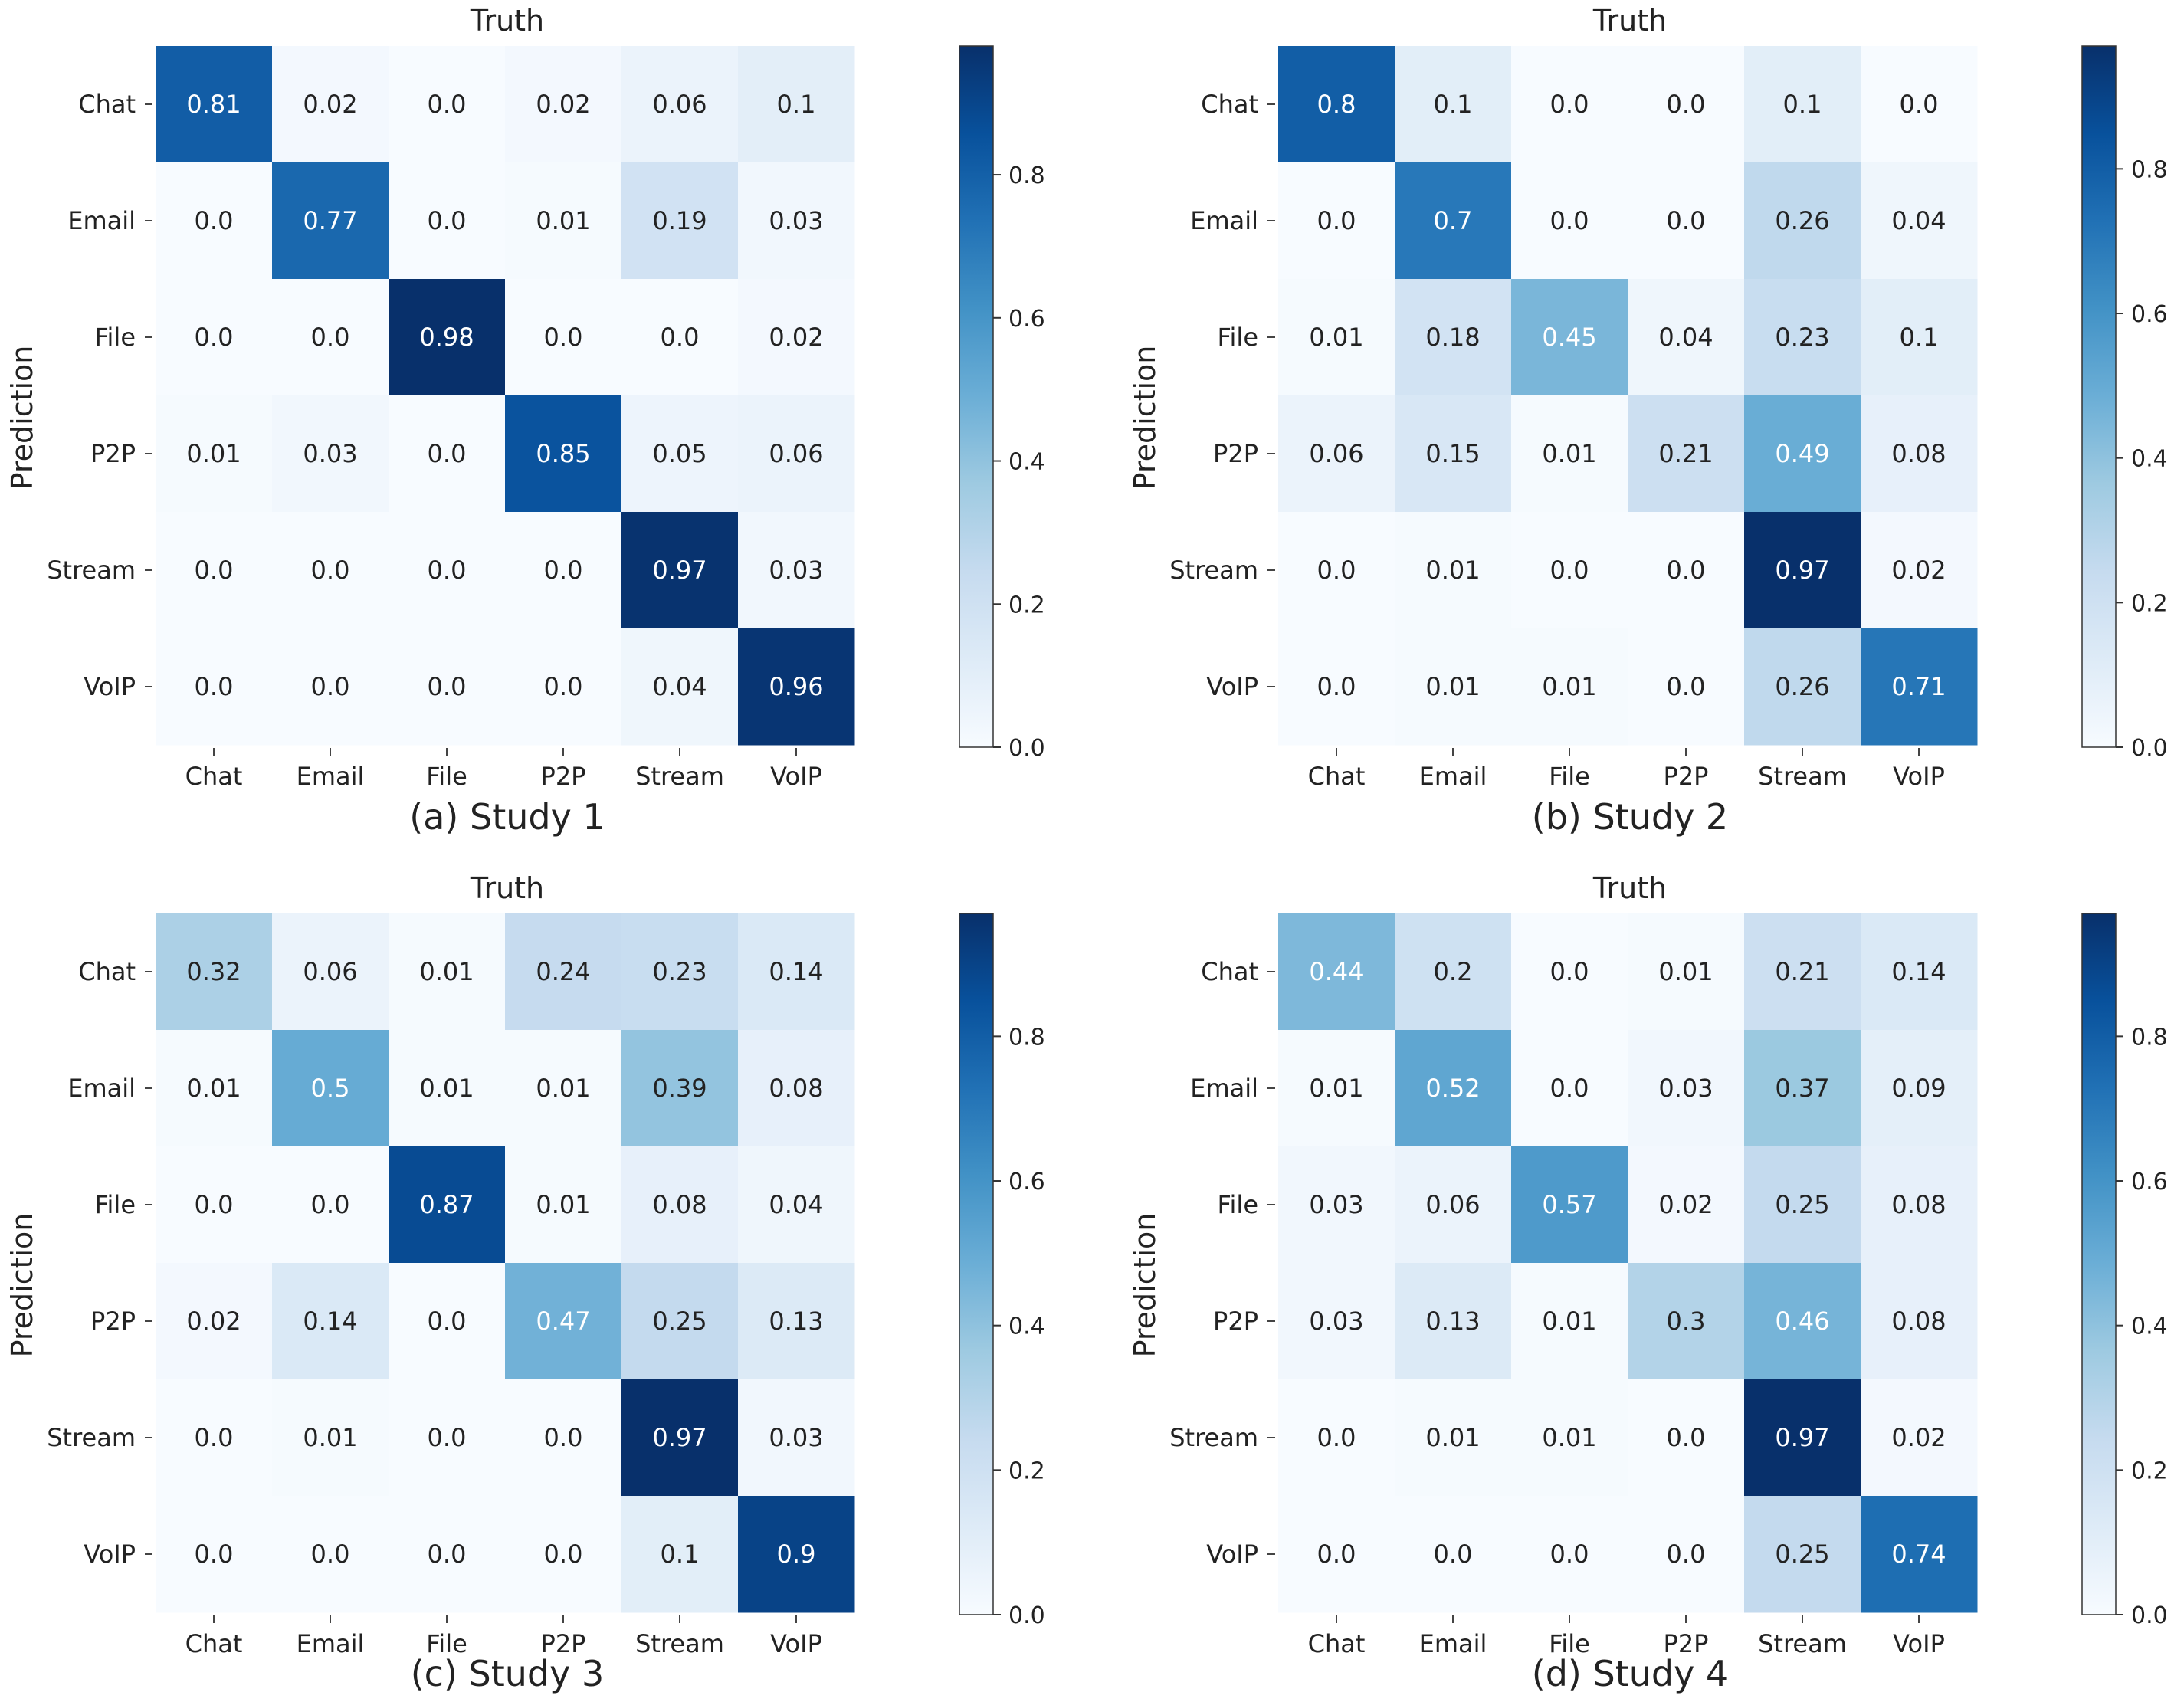  I want to click on colorbar-tick-label: 0.4, so click(2149, 459).